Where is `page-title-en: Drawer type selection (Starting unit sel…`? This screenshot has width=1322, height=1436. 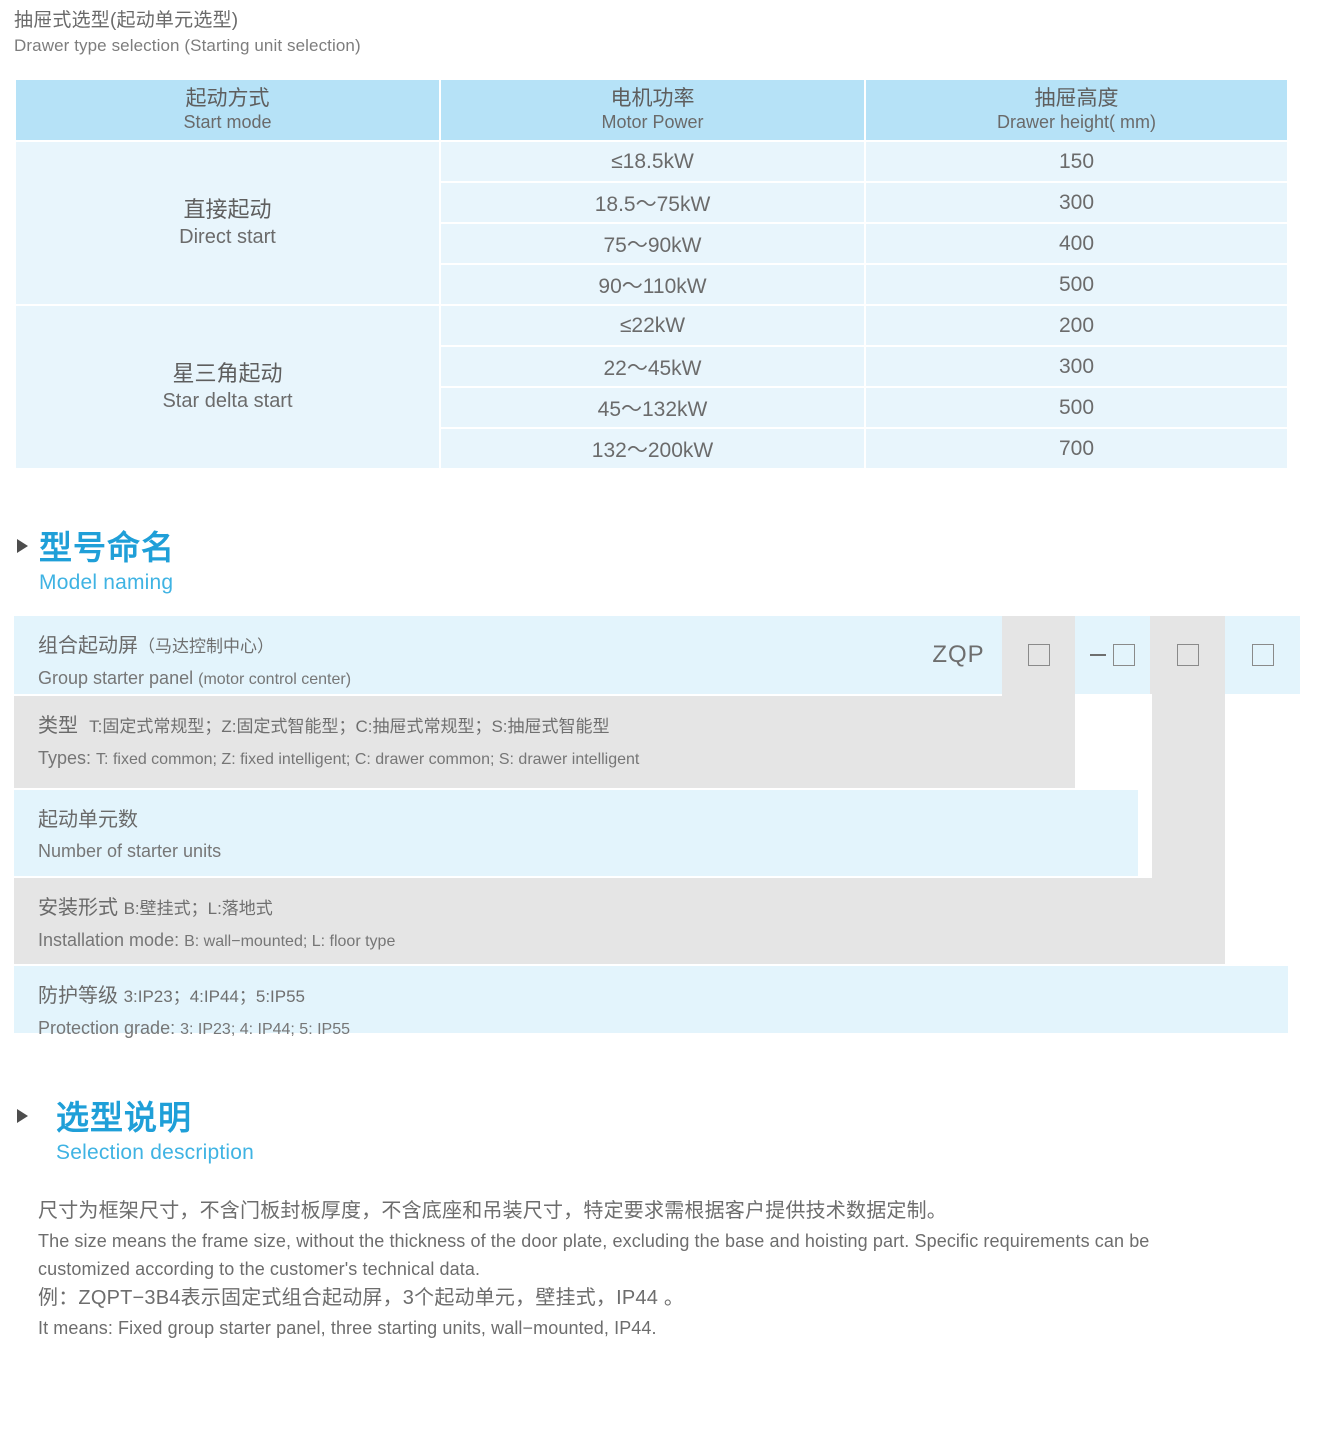
page-title-en: Drawer type selection (Starting unit sel… is located at coordinates (187, 45).